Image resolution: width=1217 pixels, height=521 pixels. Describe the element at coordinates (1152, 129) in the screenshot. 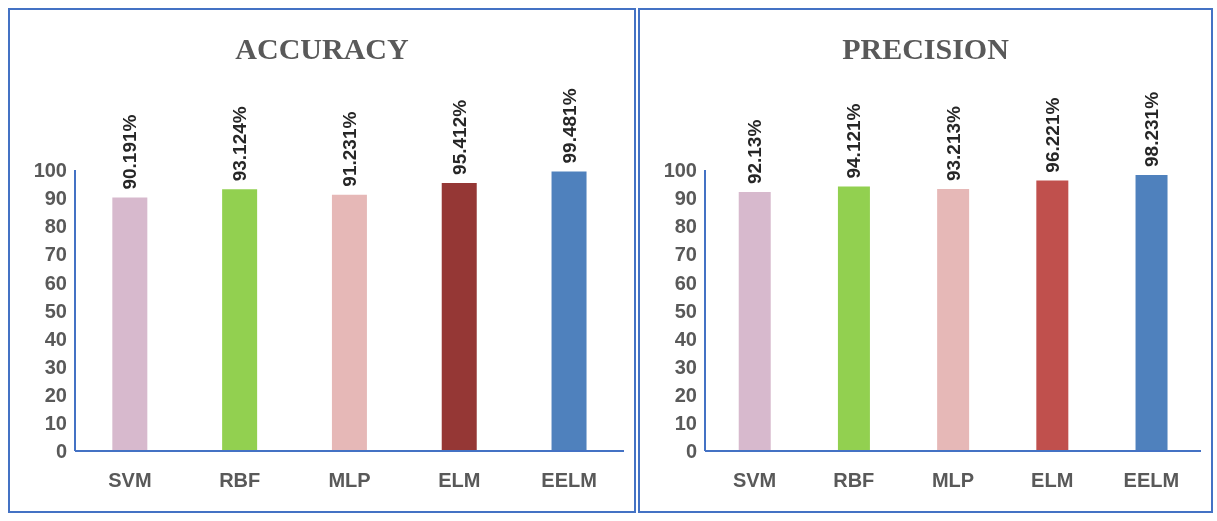

I see `data-label: 98.231%` at that location.